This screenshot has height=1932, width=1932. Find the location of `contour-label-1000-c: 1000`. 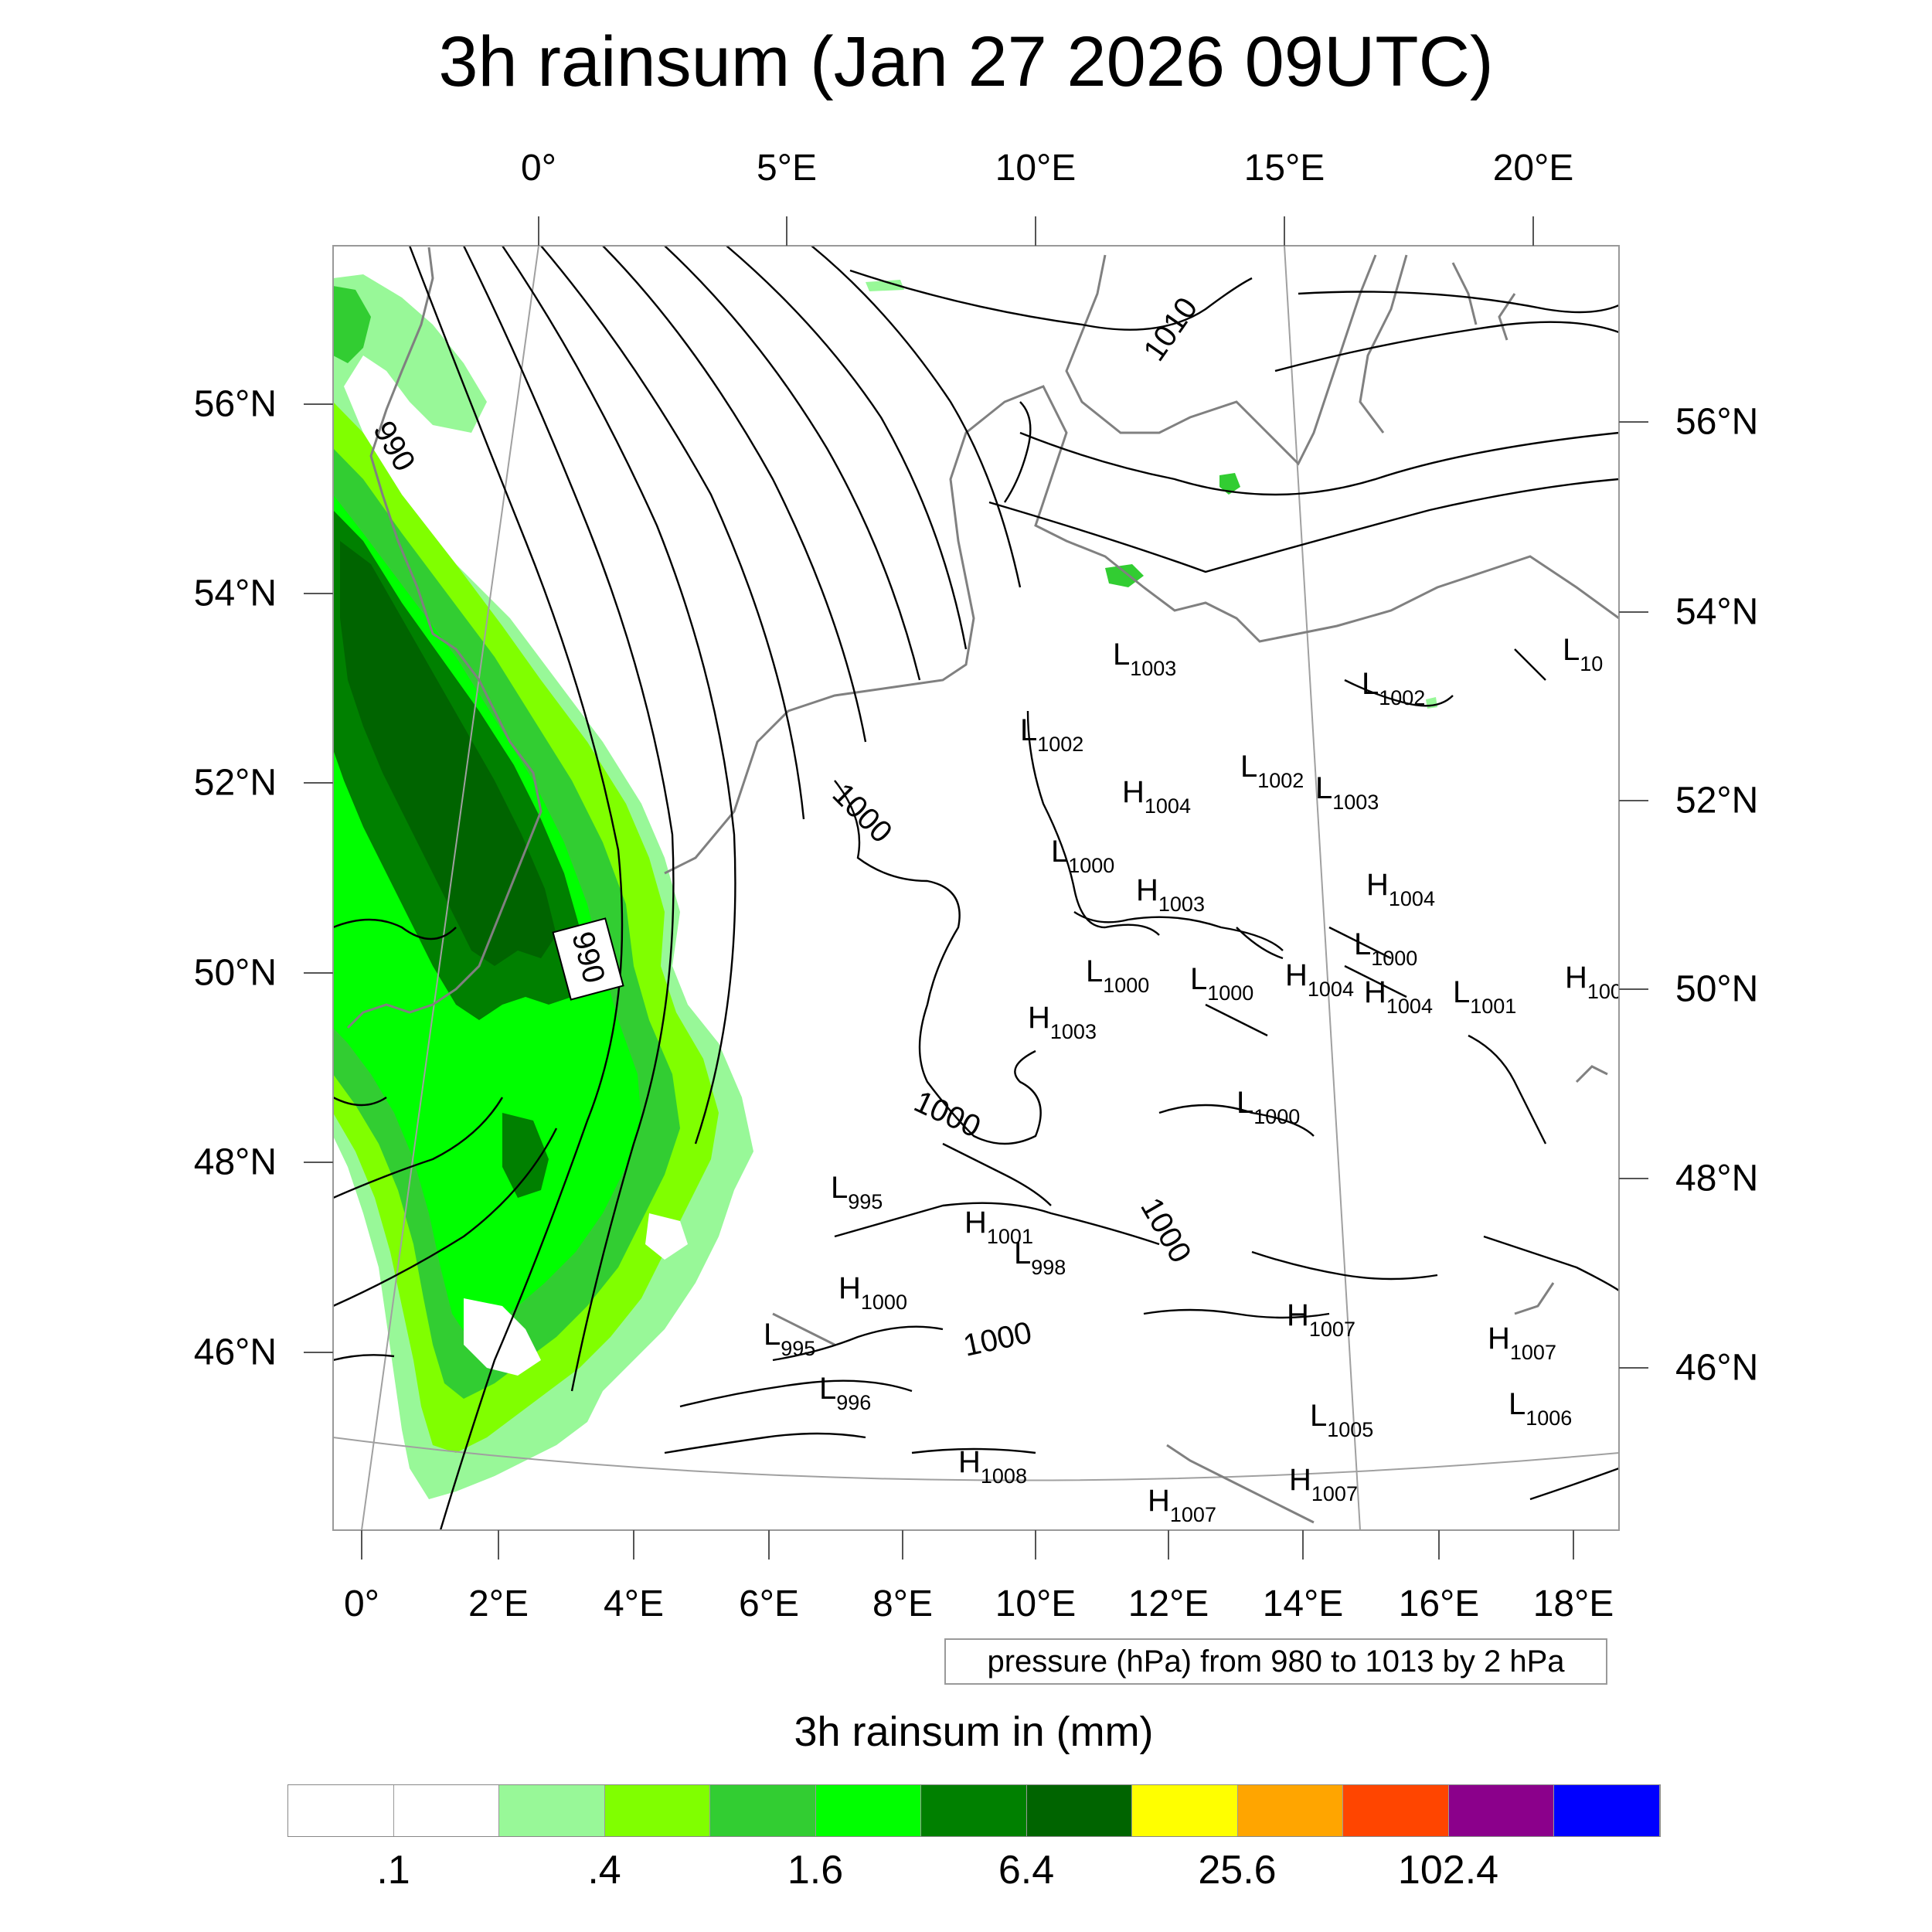

contour-label-1000-c: 1000 is located at coordinates (1166, 1230).